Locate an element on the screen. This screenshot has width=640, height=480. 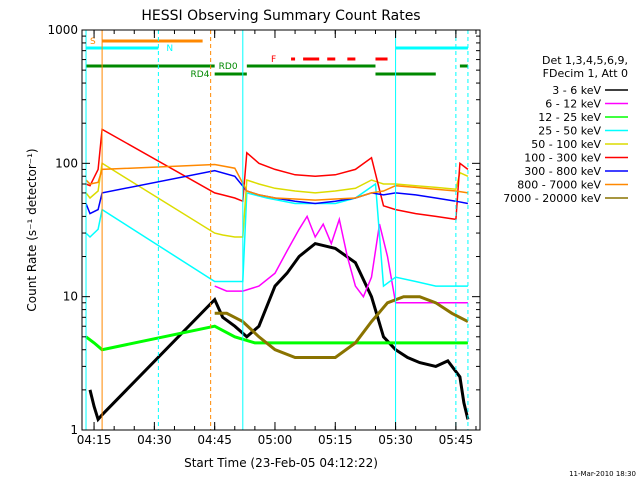
y-tick-label: 10 is located at coordinates (70, 297).